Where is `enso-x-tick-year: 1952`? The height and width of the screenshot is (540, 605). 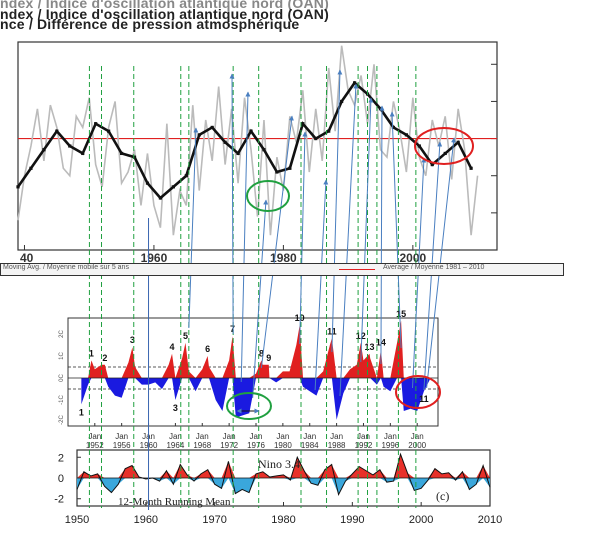 enso-x-tick-year: 1952 is located at coordinates (95, 445).